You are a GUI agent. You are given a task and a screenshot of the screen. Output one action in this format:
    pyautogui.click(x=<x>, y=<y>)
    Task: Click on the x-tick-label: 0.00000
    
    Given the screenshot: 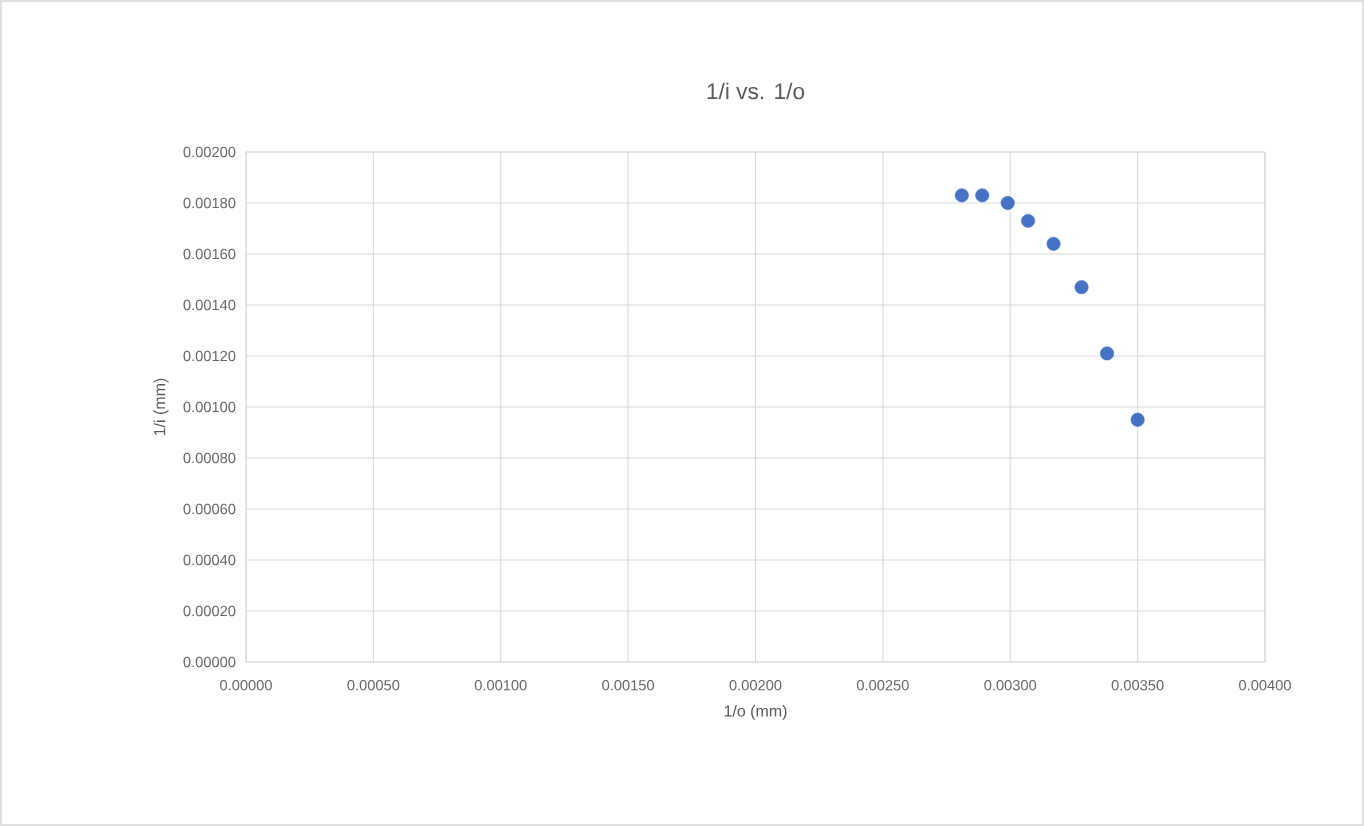 What is the action you would take?
    pyautogui.click(x=246, y=685)
    